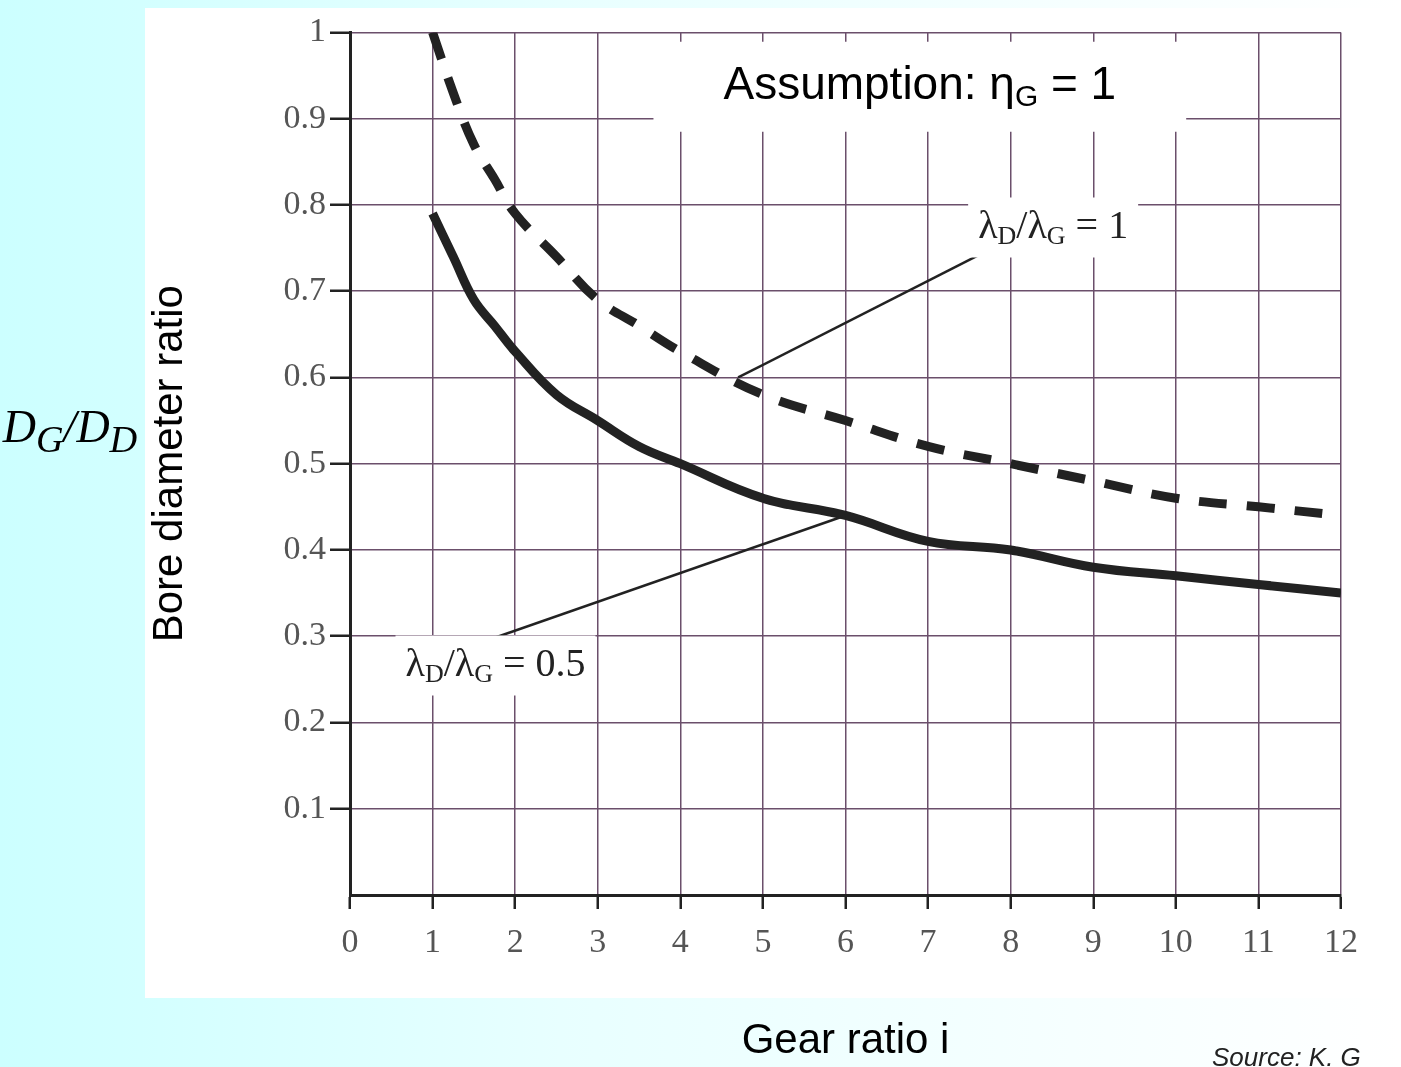  Describe the element at coordinates (304, 461) in the screenshot. I see `y-tick-label: 0.5` at that location.